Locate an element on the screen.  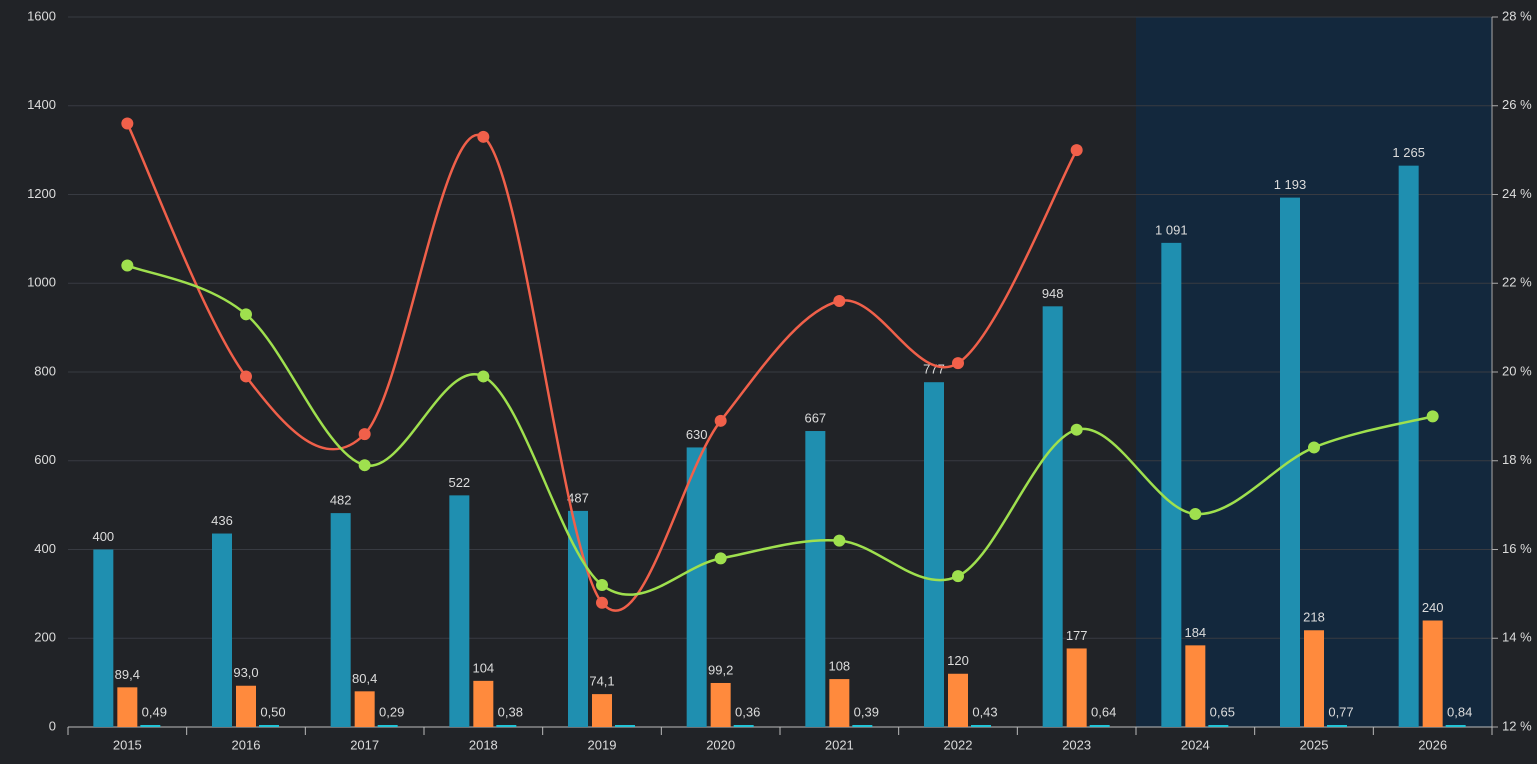
y-tick-label: 200 is located at coordinates (45, 637).